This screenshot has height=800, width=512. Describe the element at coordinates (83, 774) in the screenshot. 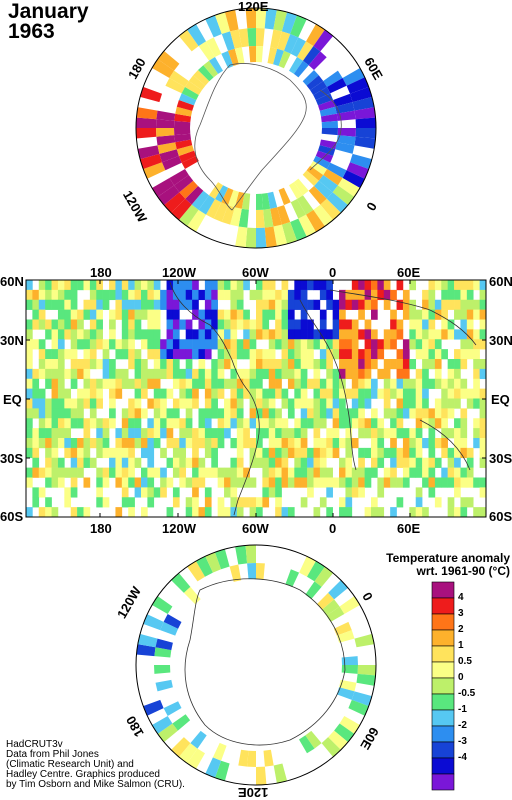

I see `credits-line4: Hadley Centre. Graphics produced` at that location.